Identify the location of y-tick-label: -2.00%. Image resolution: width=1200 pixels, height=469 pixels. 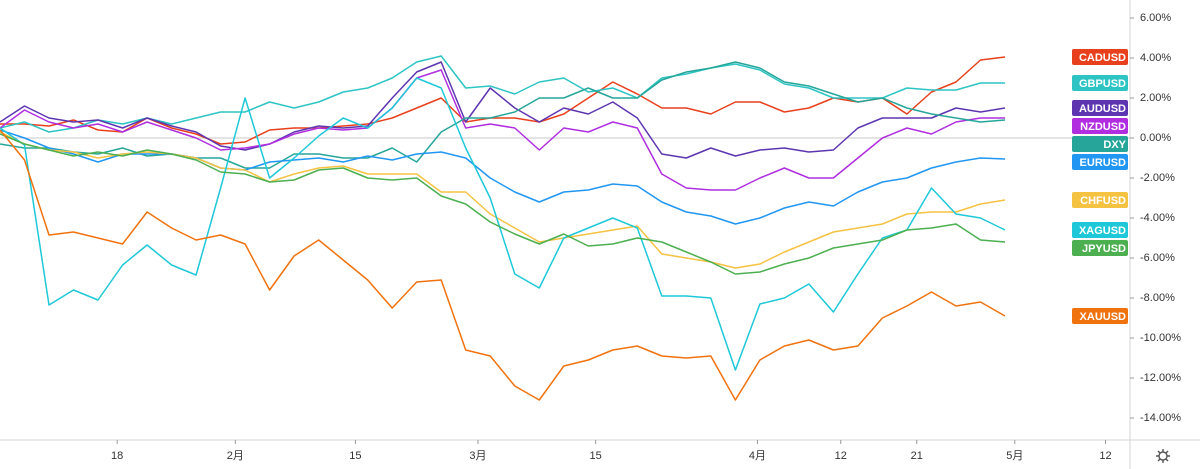
(1157, 178).